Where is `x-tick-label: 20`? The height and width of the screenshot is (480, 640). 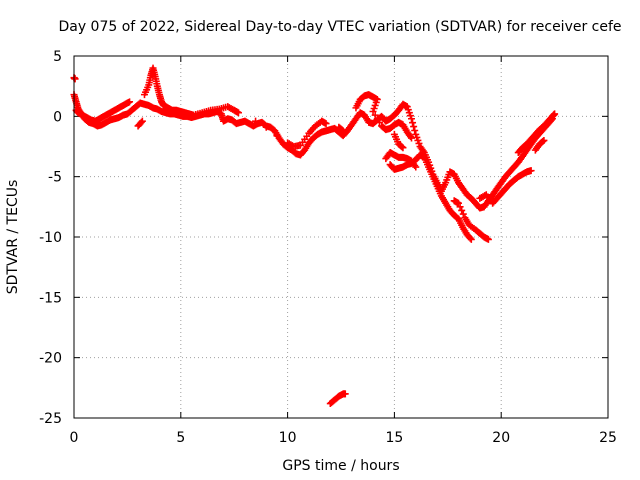 x-tick-label: 20 is located at coordinates (501, 438).